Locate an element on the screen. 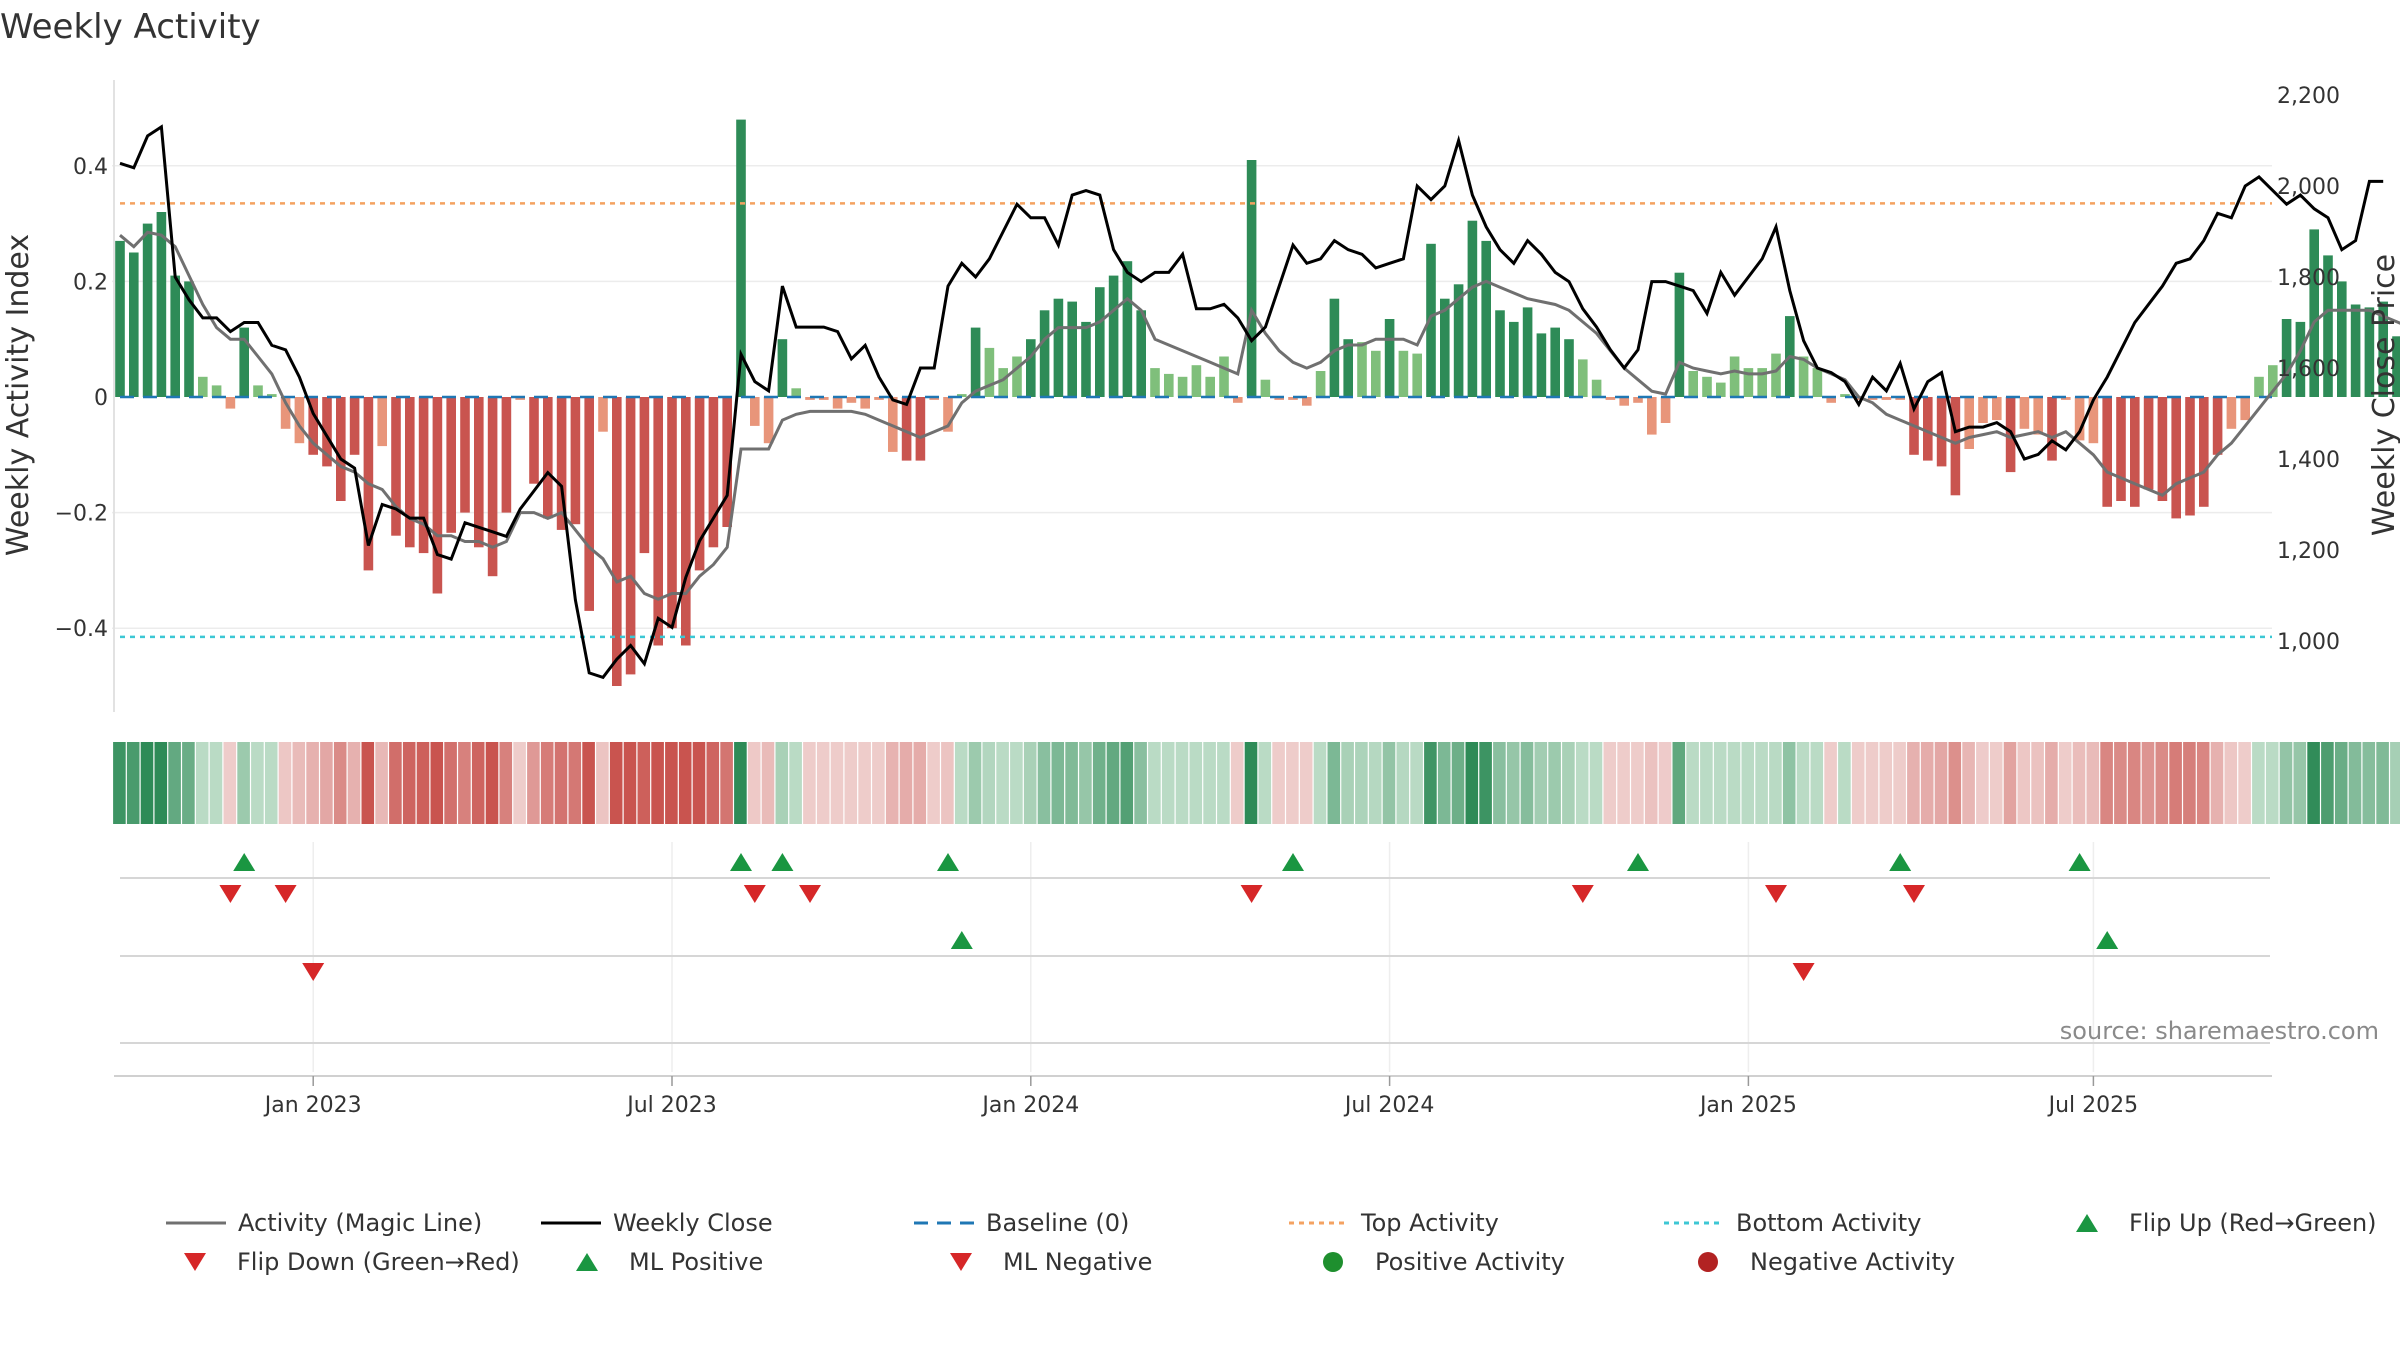 The height and width of the screenshot is (1350, 2400). chart-title: Weekly Activity is located at coordinates (130, 27).